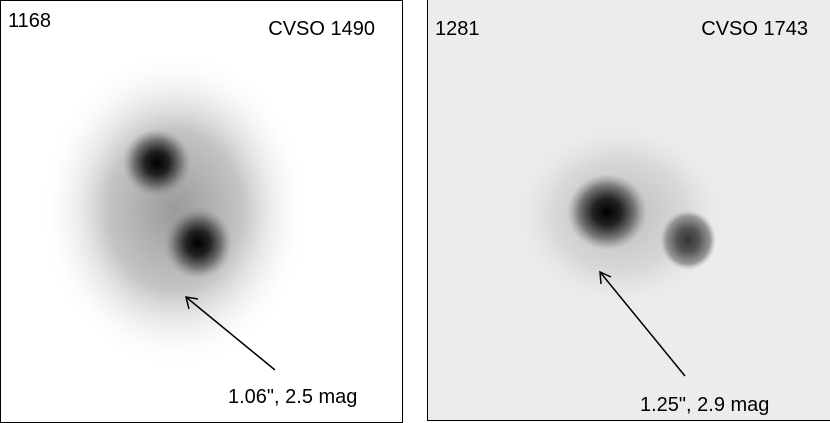  What do you see at coordinates (292, 397) in the screenshot?
I see `annotation: 1.06", 2.5 mag` at bounding box center [292, 397].